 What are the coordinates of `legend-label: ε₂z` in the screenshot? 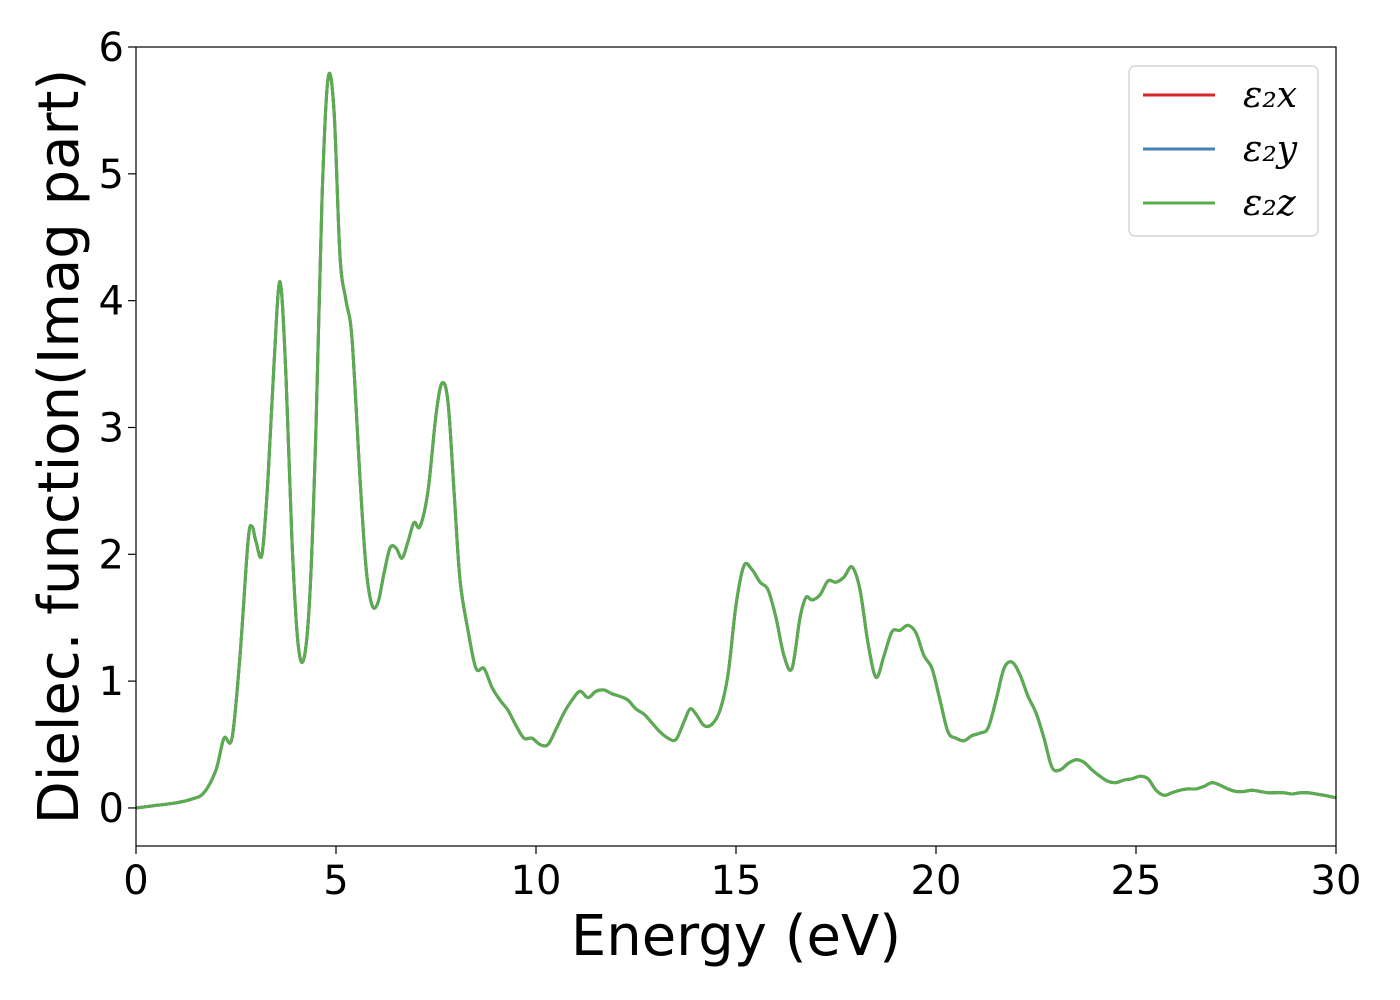 It's located at (1270, 203).